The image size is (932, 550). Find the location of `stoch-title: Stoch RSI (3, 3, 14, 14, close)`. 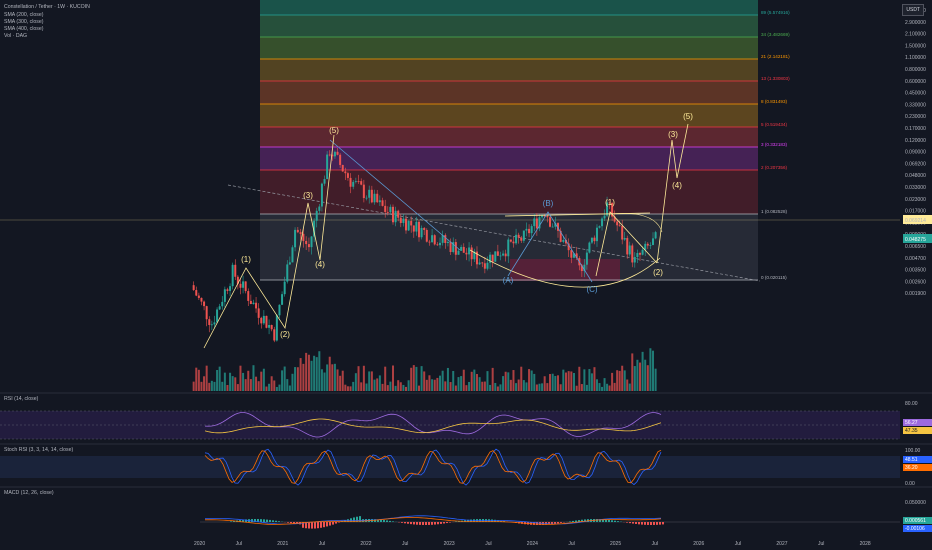

stoch-title: Stoch RSI (3, 3, 14, 14, close) is located at coordinates (39, 450).